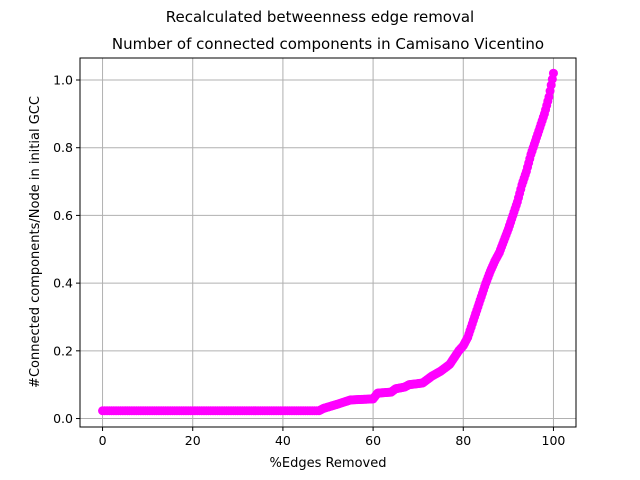 The width and height of the screenshot is (640, 480). I want to click on y-tick-label: 0.2, so click(63, 350).